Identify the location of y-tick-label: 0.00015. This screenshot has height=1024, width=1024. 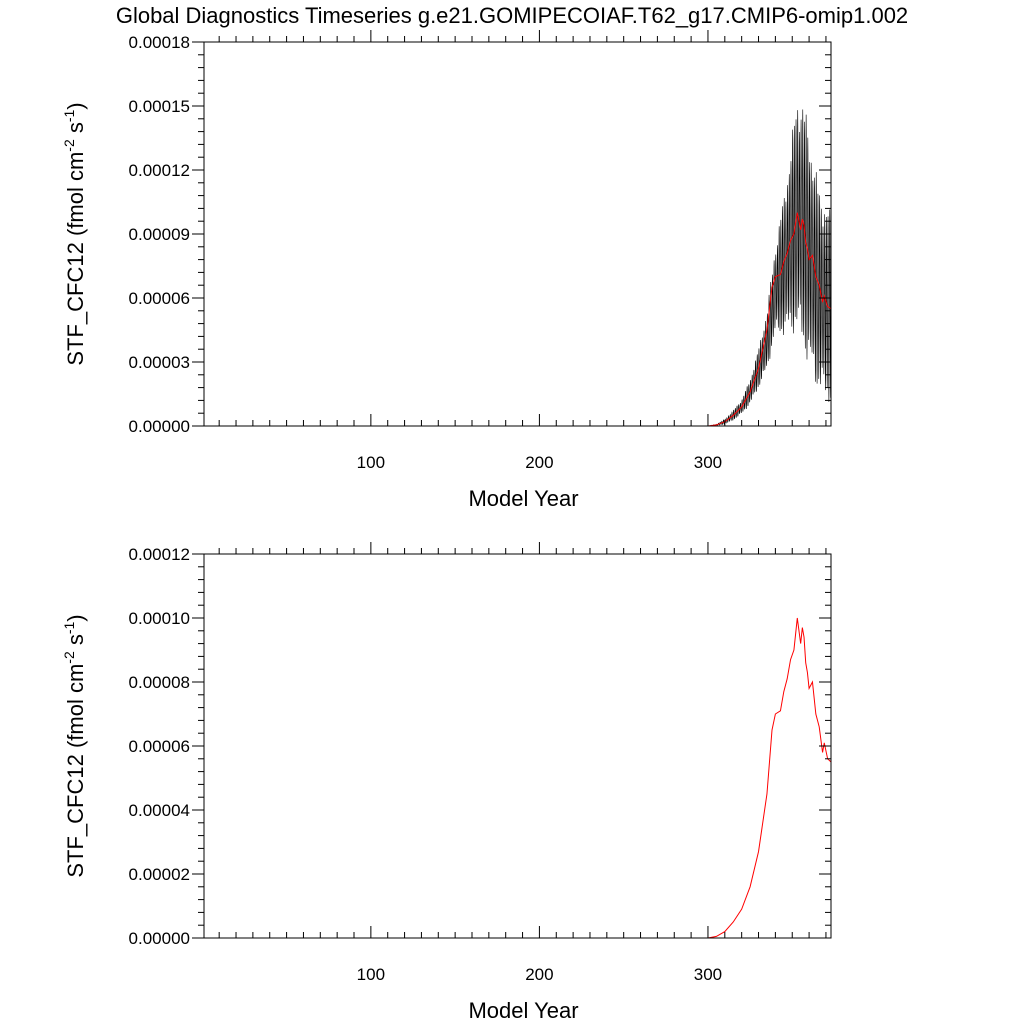
(159, 106).